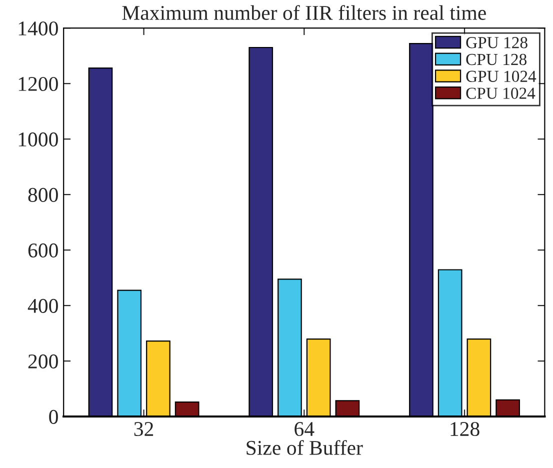 The width and height of the screenshot is (553, 468). I want to click on legend-label: CPU 128, so click(496, 60).